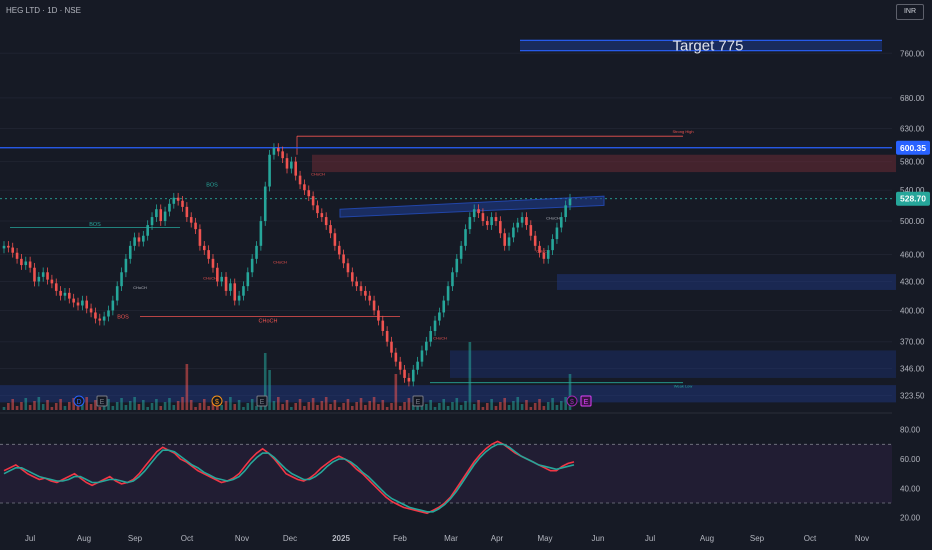 Image resolution: width=932 pixels, height=550 pixels. I want to click on x-tick-label: Oct, so click(810, 538).